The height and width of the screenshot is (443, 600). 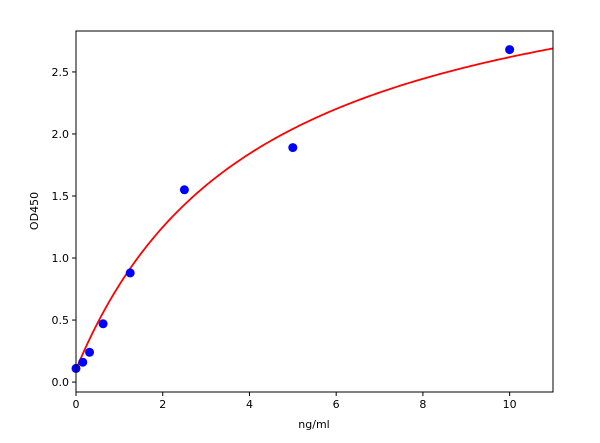 What do you see at coordinates (61, 134) in the screenshot?
I see `y-tick-label: 2.0` at bounding box center [61, 134].